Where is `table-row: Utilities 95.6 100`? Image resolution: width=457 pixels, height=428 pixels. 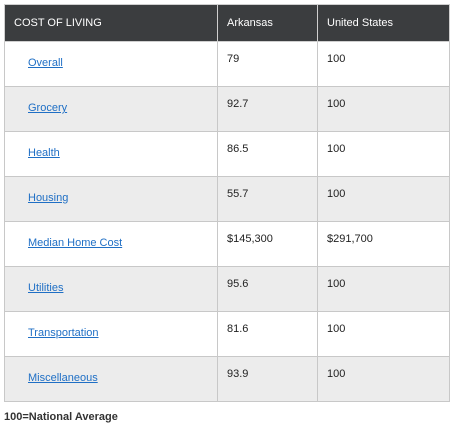
table-row: Utilities 95.6 100 is located at coordinates (227, 289).